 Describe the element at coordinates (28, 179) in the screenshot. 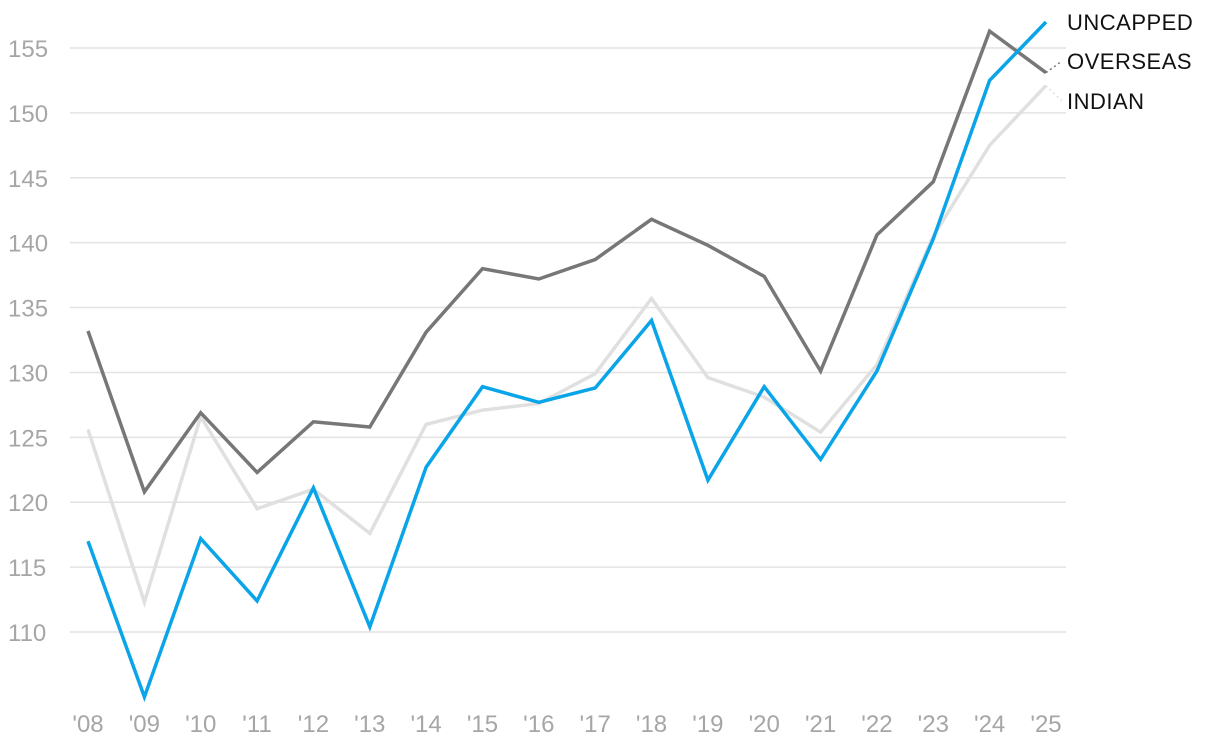

I see `y-tick-label: 145` at that location.